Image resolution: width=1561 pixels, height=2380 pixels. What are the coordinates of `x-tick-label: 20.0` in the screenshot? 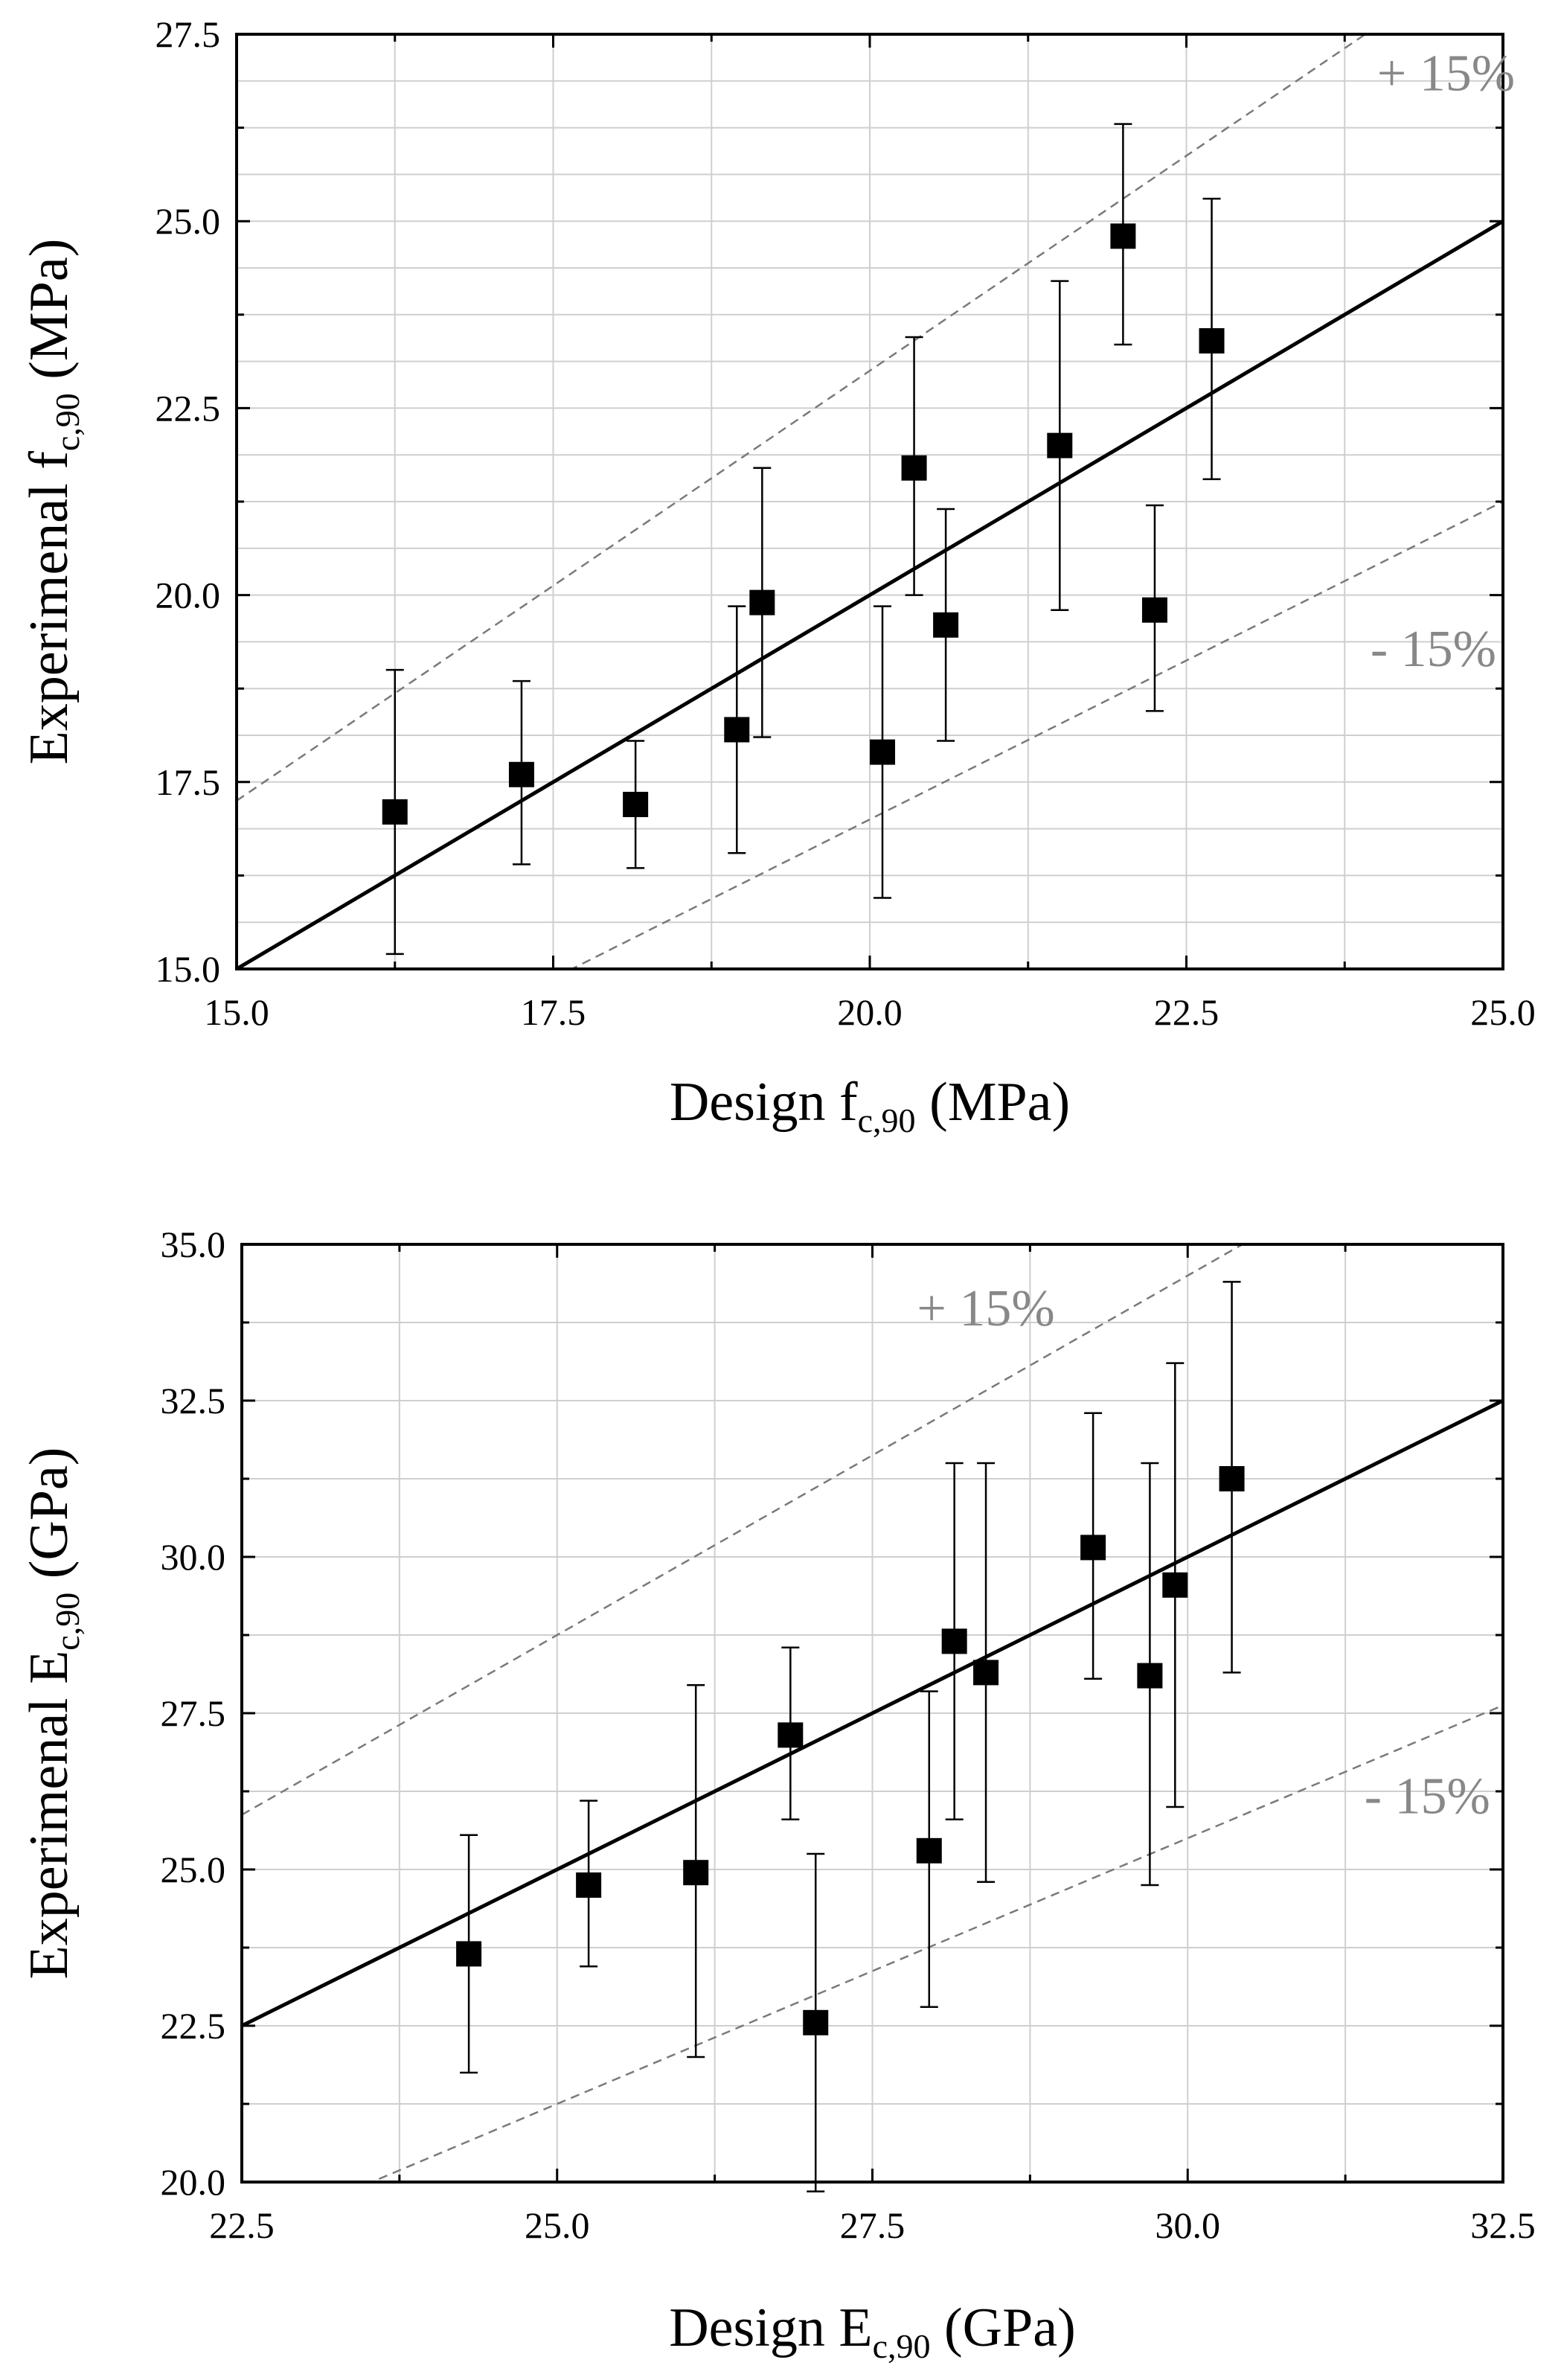 It's located at (870, 1012).